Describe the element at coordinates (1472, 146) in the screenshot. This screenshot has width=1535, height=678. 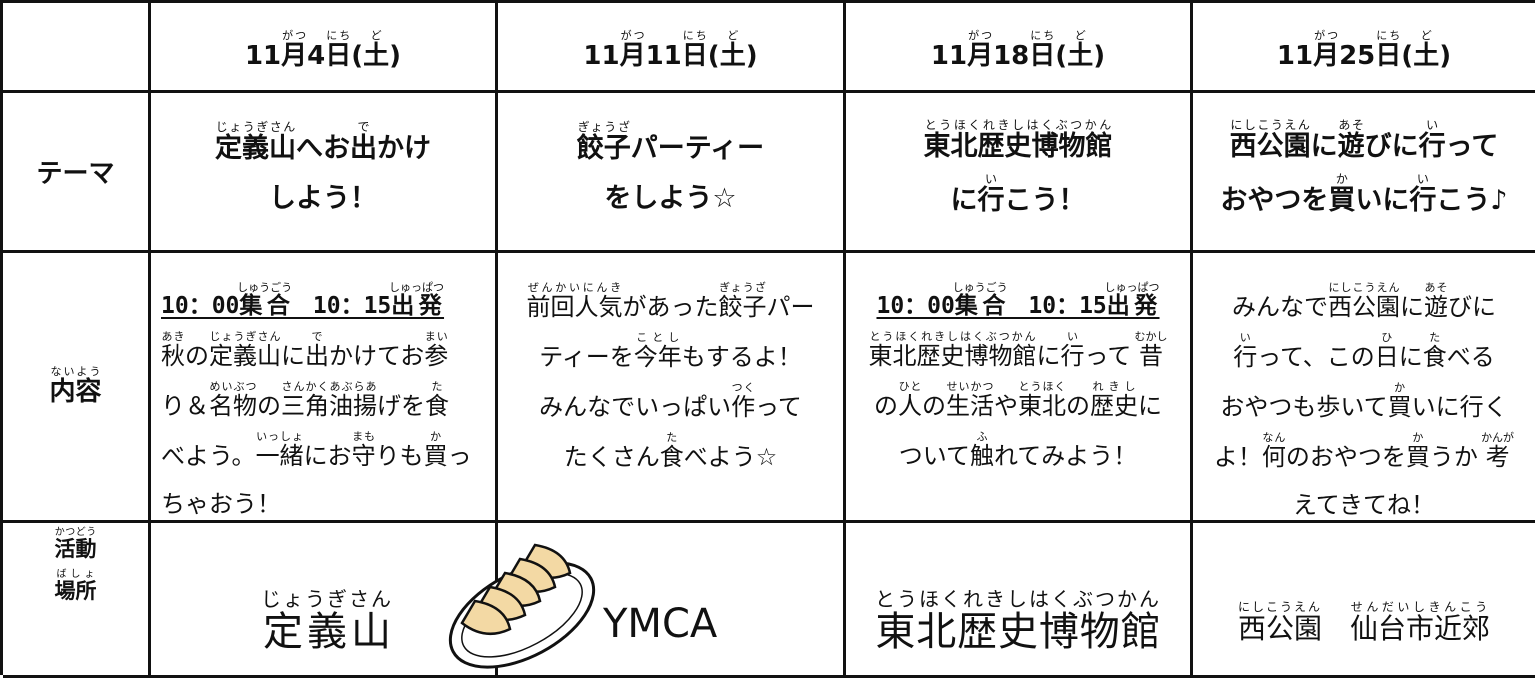
I see `word: って` at that location.